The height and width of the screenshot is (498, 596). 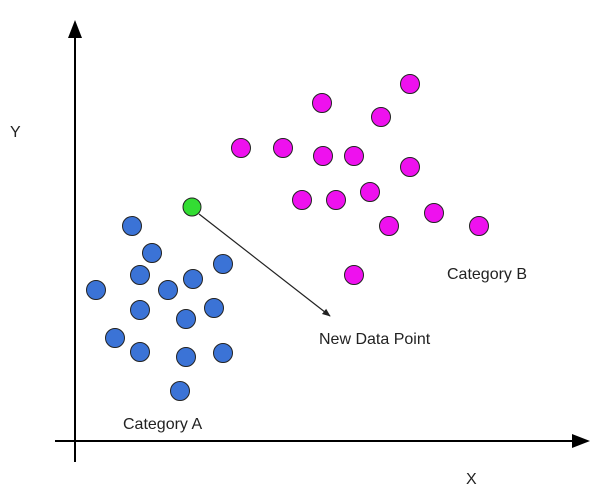 I want to click on category-a-points, so click(x=159, y=308).